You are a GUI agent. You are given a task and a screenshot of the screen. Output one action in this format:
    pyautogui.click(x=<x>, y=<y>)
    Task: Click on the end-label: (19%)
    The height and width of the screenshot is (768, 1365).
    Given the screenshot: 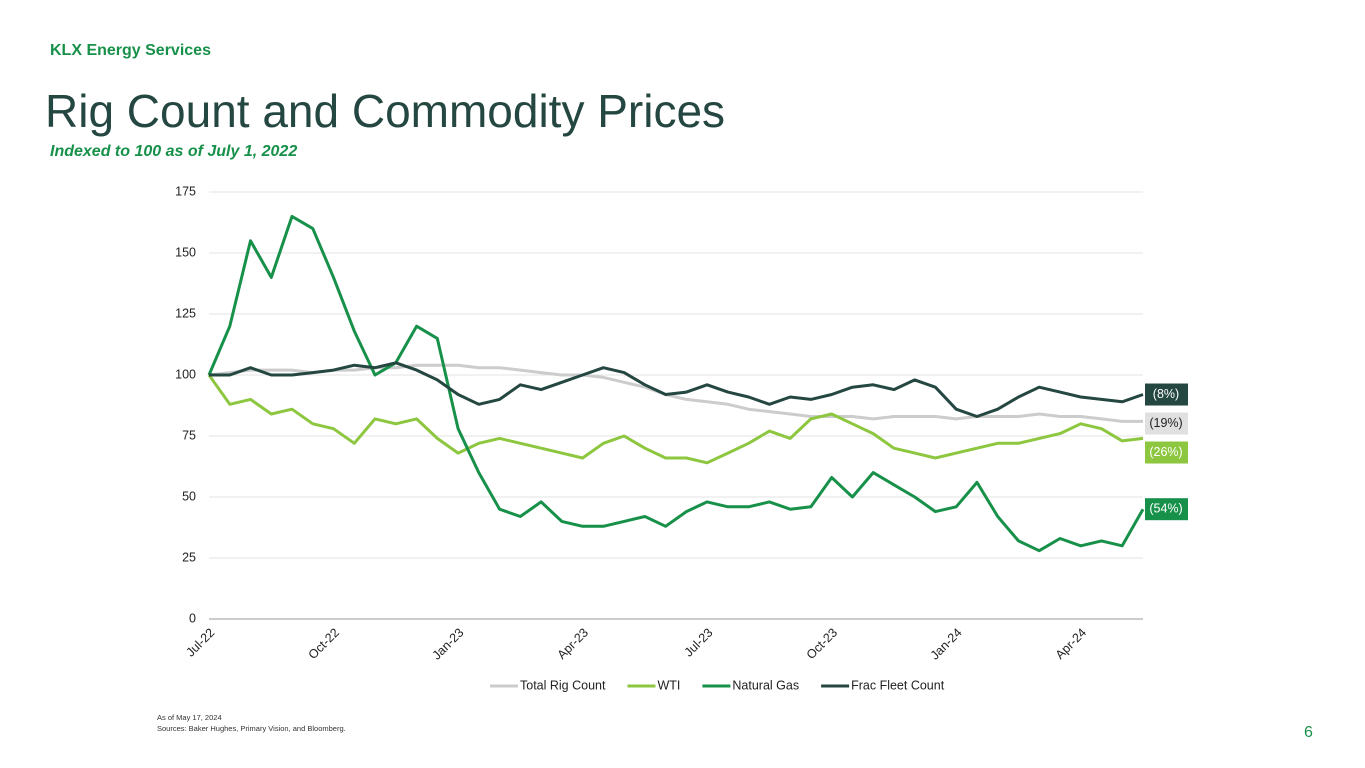 What is the action you would take?
    pyautogui.click(x=1165, y=423)
    